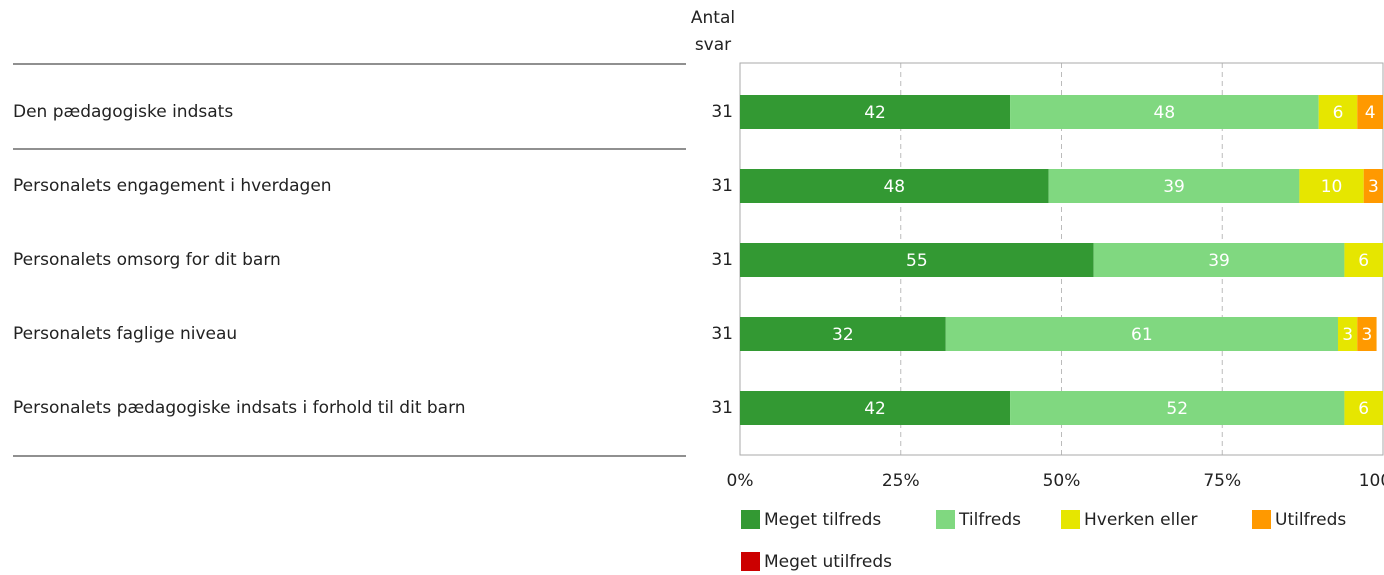  I want to click on value-label: 10, so click(1332, 187).